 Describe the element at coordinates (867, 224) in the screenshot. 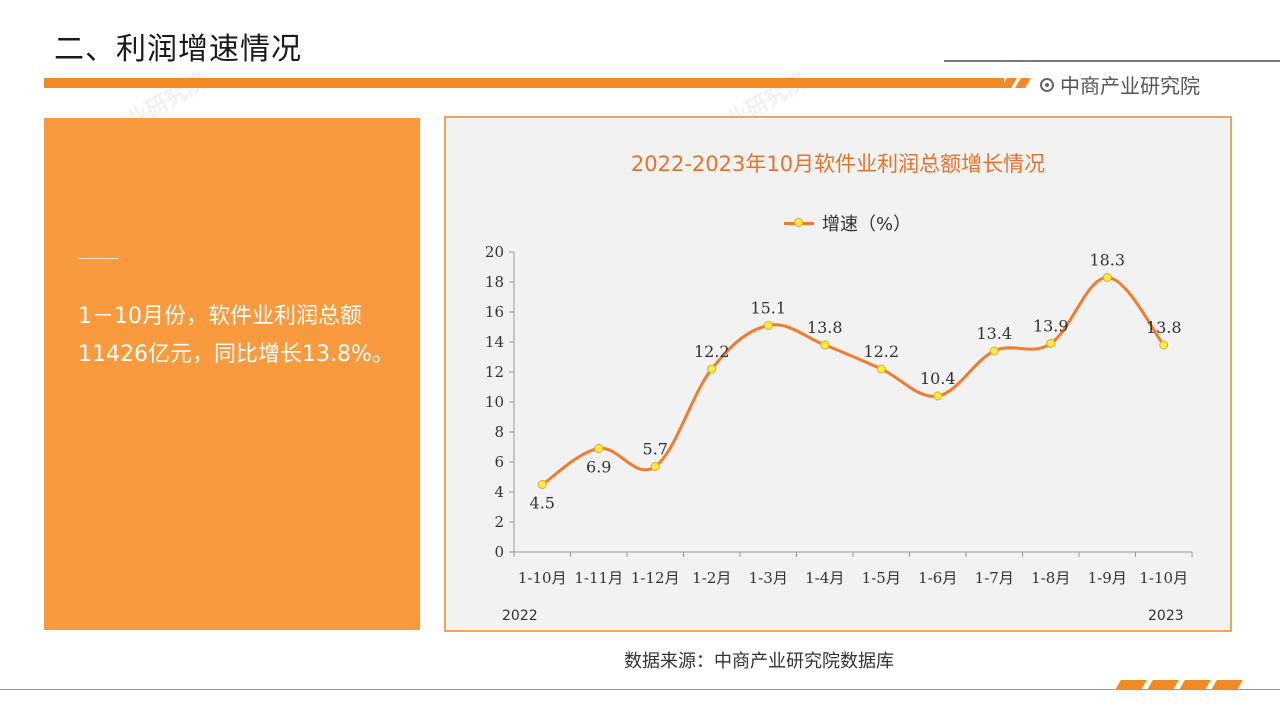

I see `legend-label: 增速（%）` at that location.